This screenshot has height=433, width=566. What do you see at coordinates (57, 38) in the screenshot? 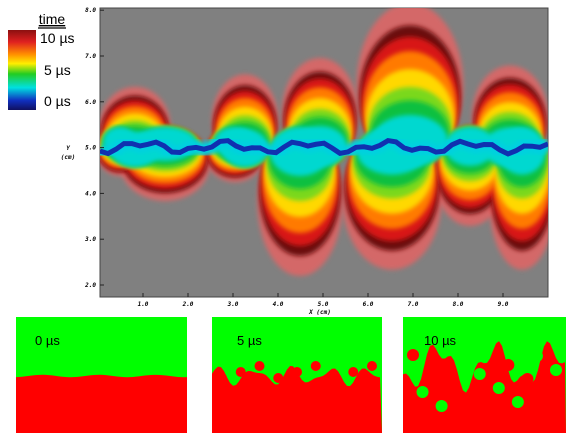
I see `colorbar-label: 10 µs` at bounding box center [57, 38].